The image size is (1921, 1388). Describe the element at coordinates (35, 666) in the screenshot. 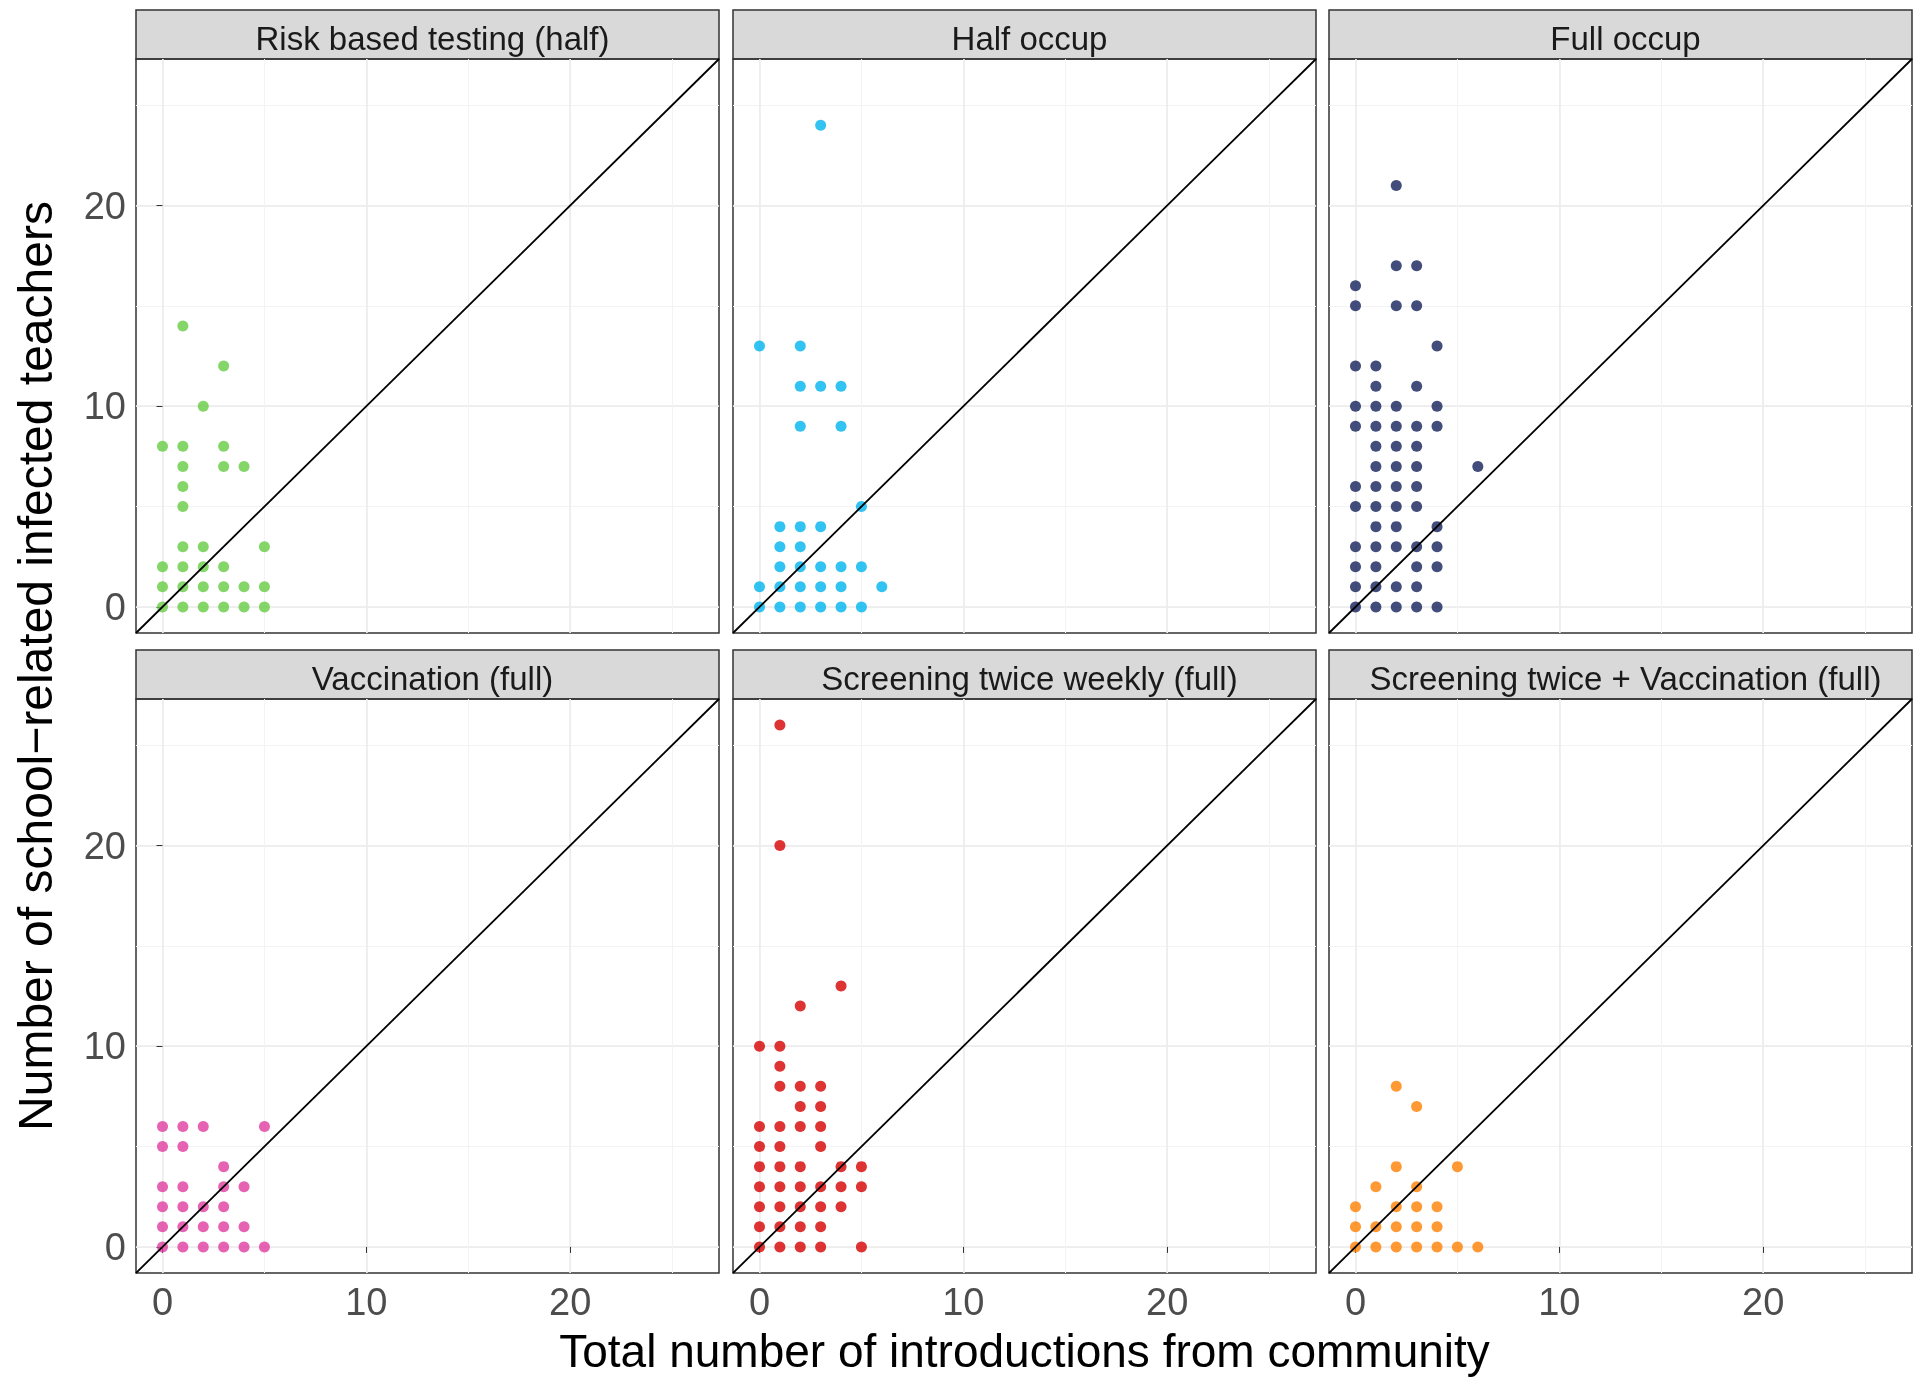

I see `y-axis-title: Number of school−related infected teachers` at that location.